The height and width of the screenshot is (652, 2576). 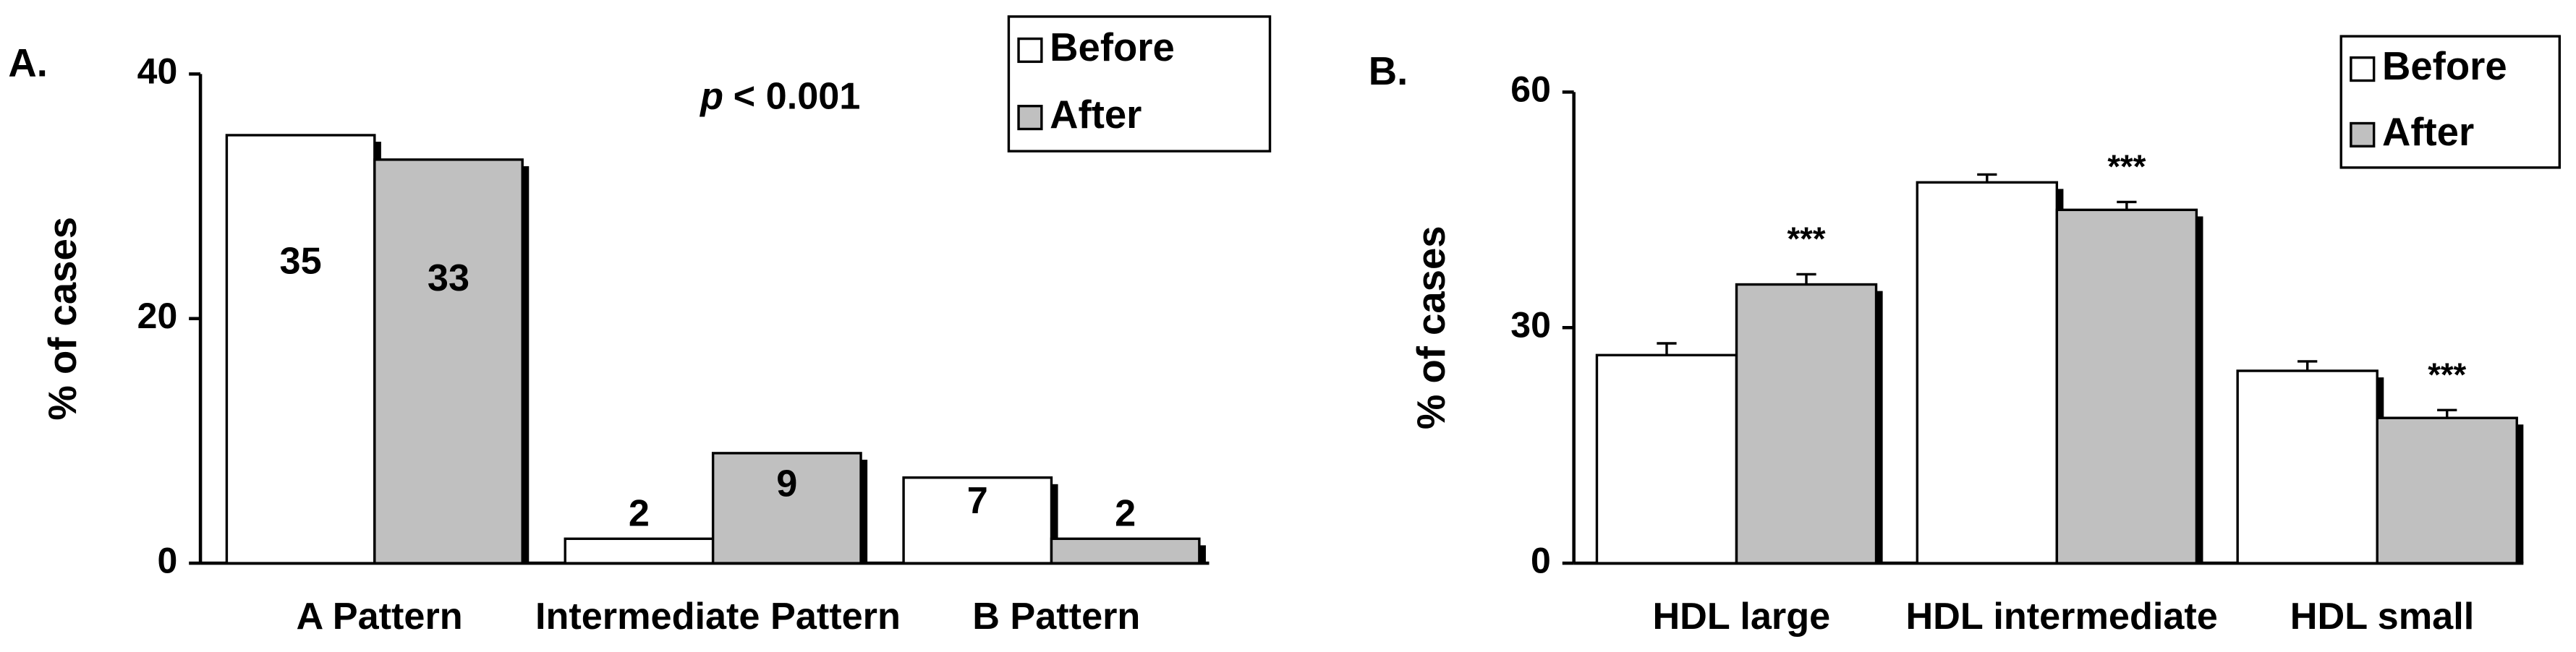 I want to click on y-tick-label: 30, so click(x=1530, y=324).